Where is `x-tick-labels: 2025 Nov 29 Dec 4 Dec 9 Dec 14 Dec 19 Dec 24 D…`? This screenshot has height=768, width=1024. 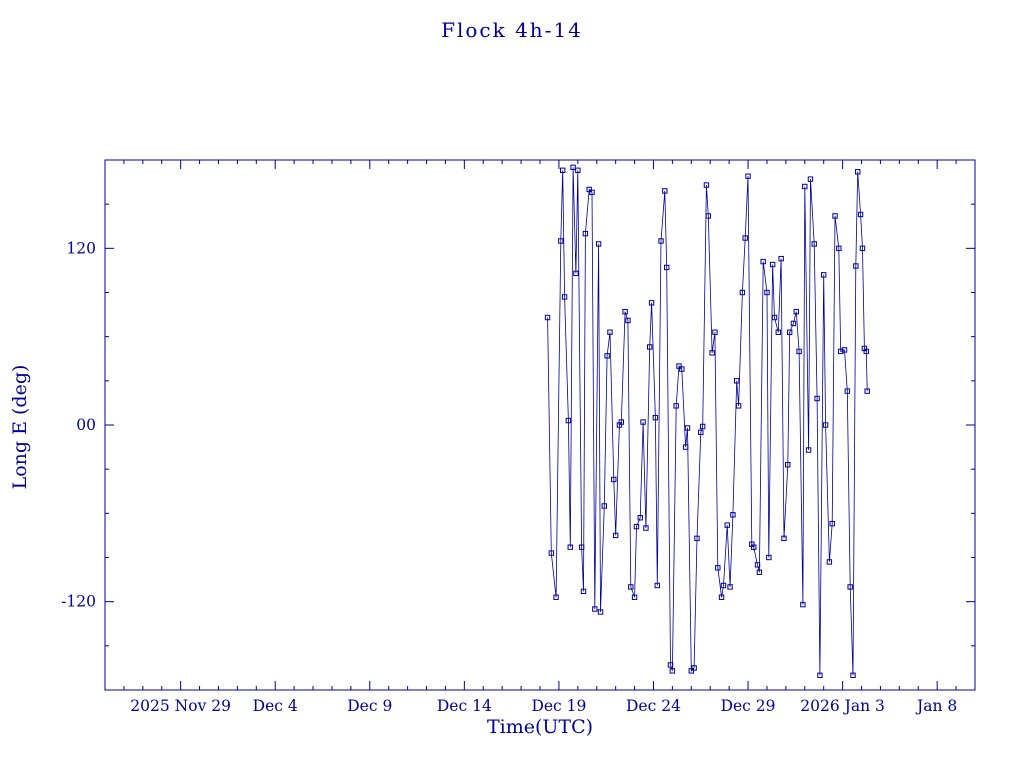
x-tick-labels: 2025 Nov 29 Dec 4 Dec 9 Dec 14 Dec 19 Dec 24 D… is located at coordinates (543, 706).